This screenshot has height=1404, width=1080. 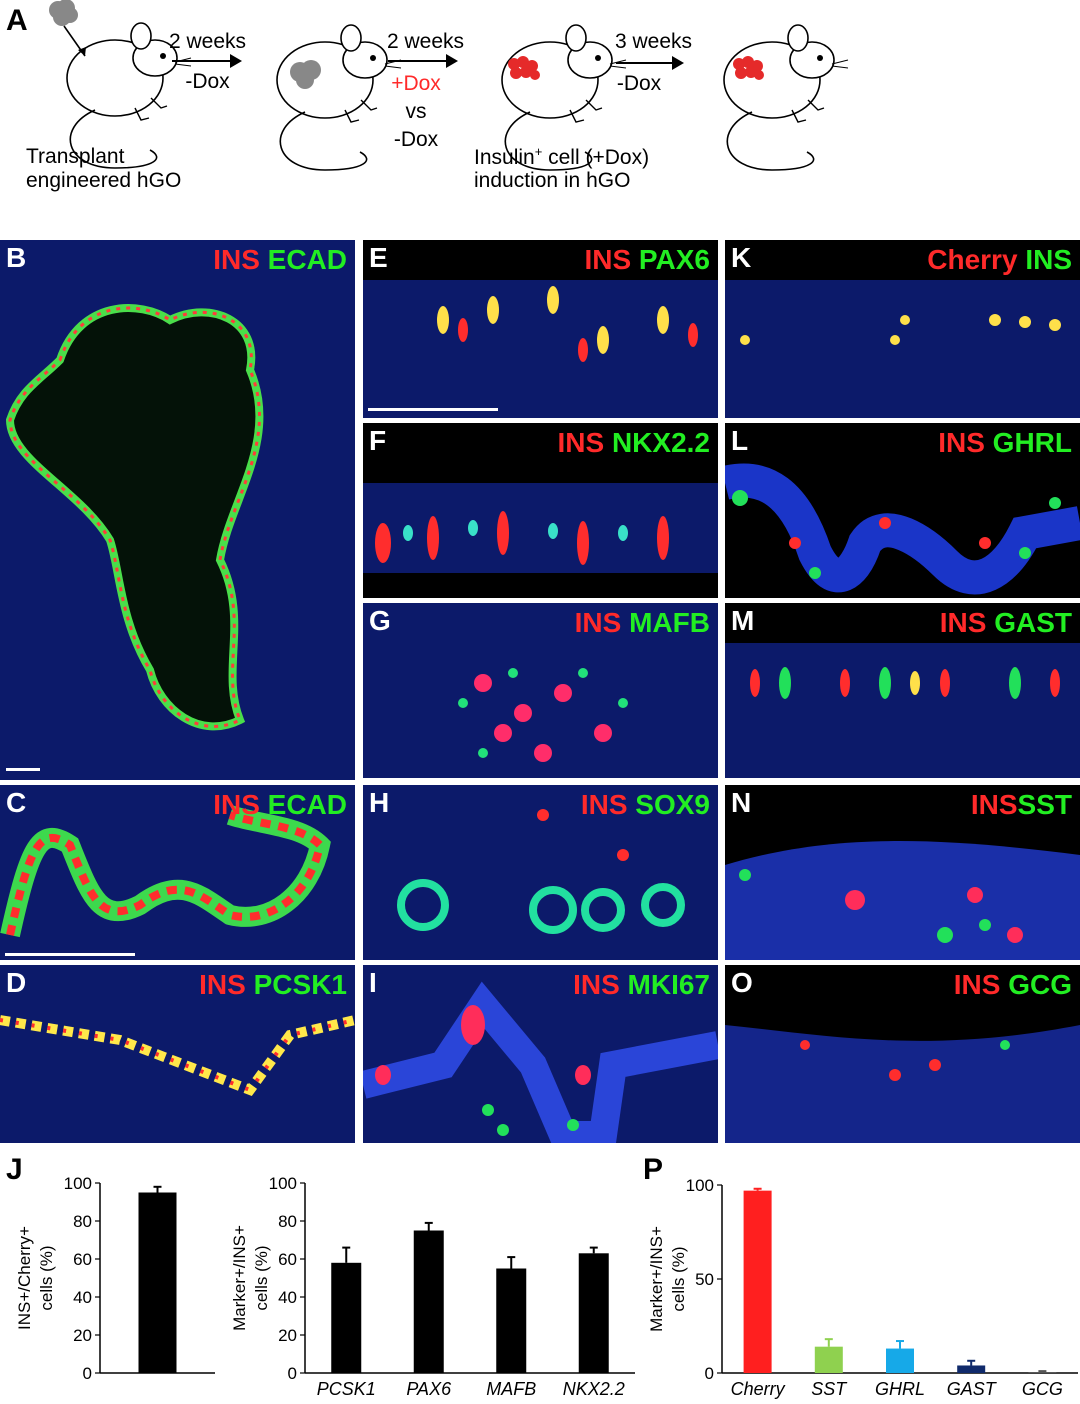 What do you see at coordinates (423, 61) in the screenshot?
I see `step2-arrow` at bounding box center [423, 61].